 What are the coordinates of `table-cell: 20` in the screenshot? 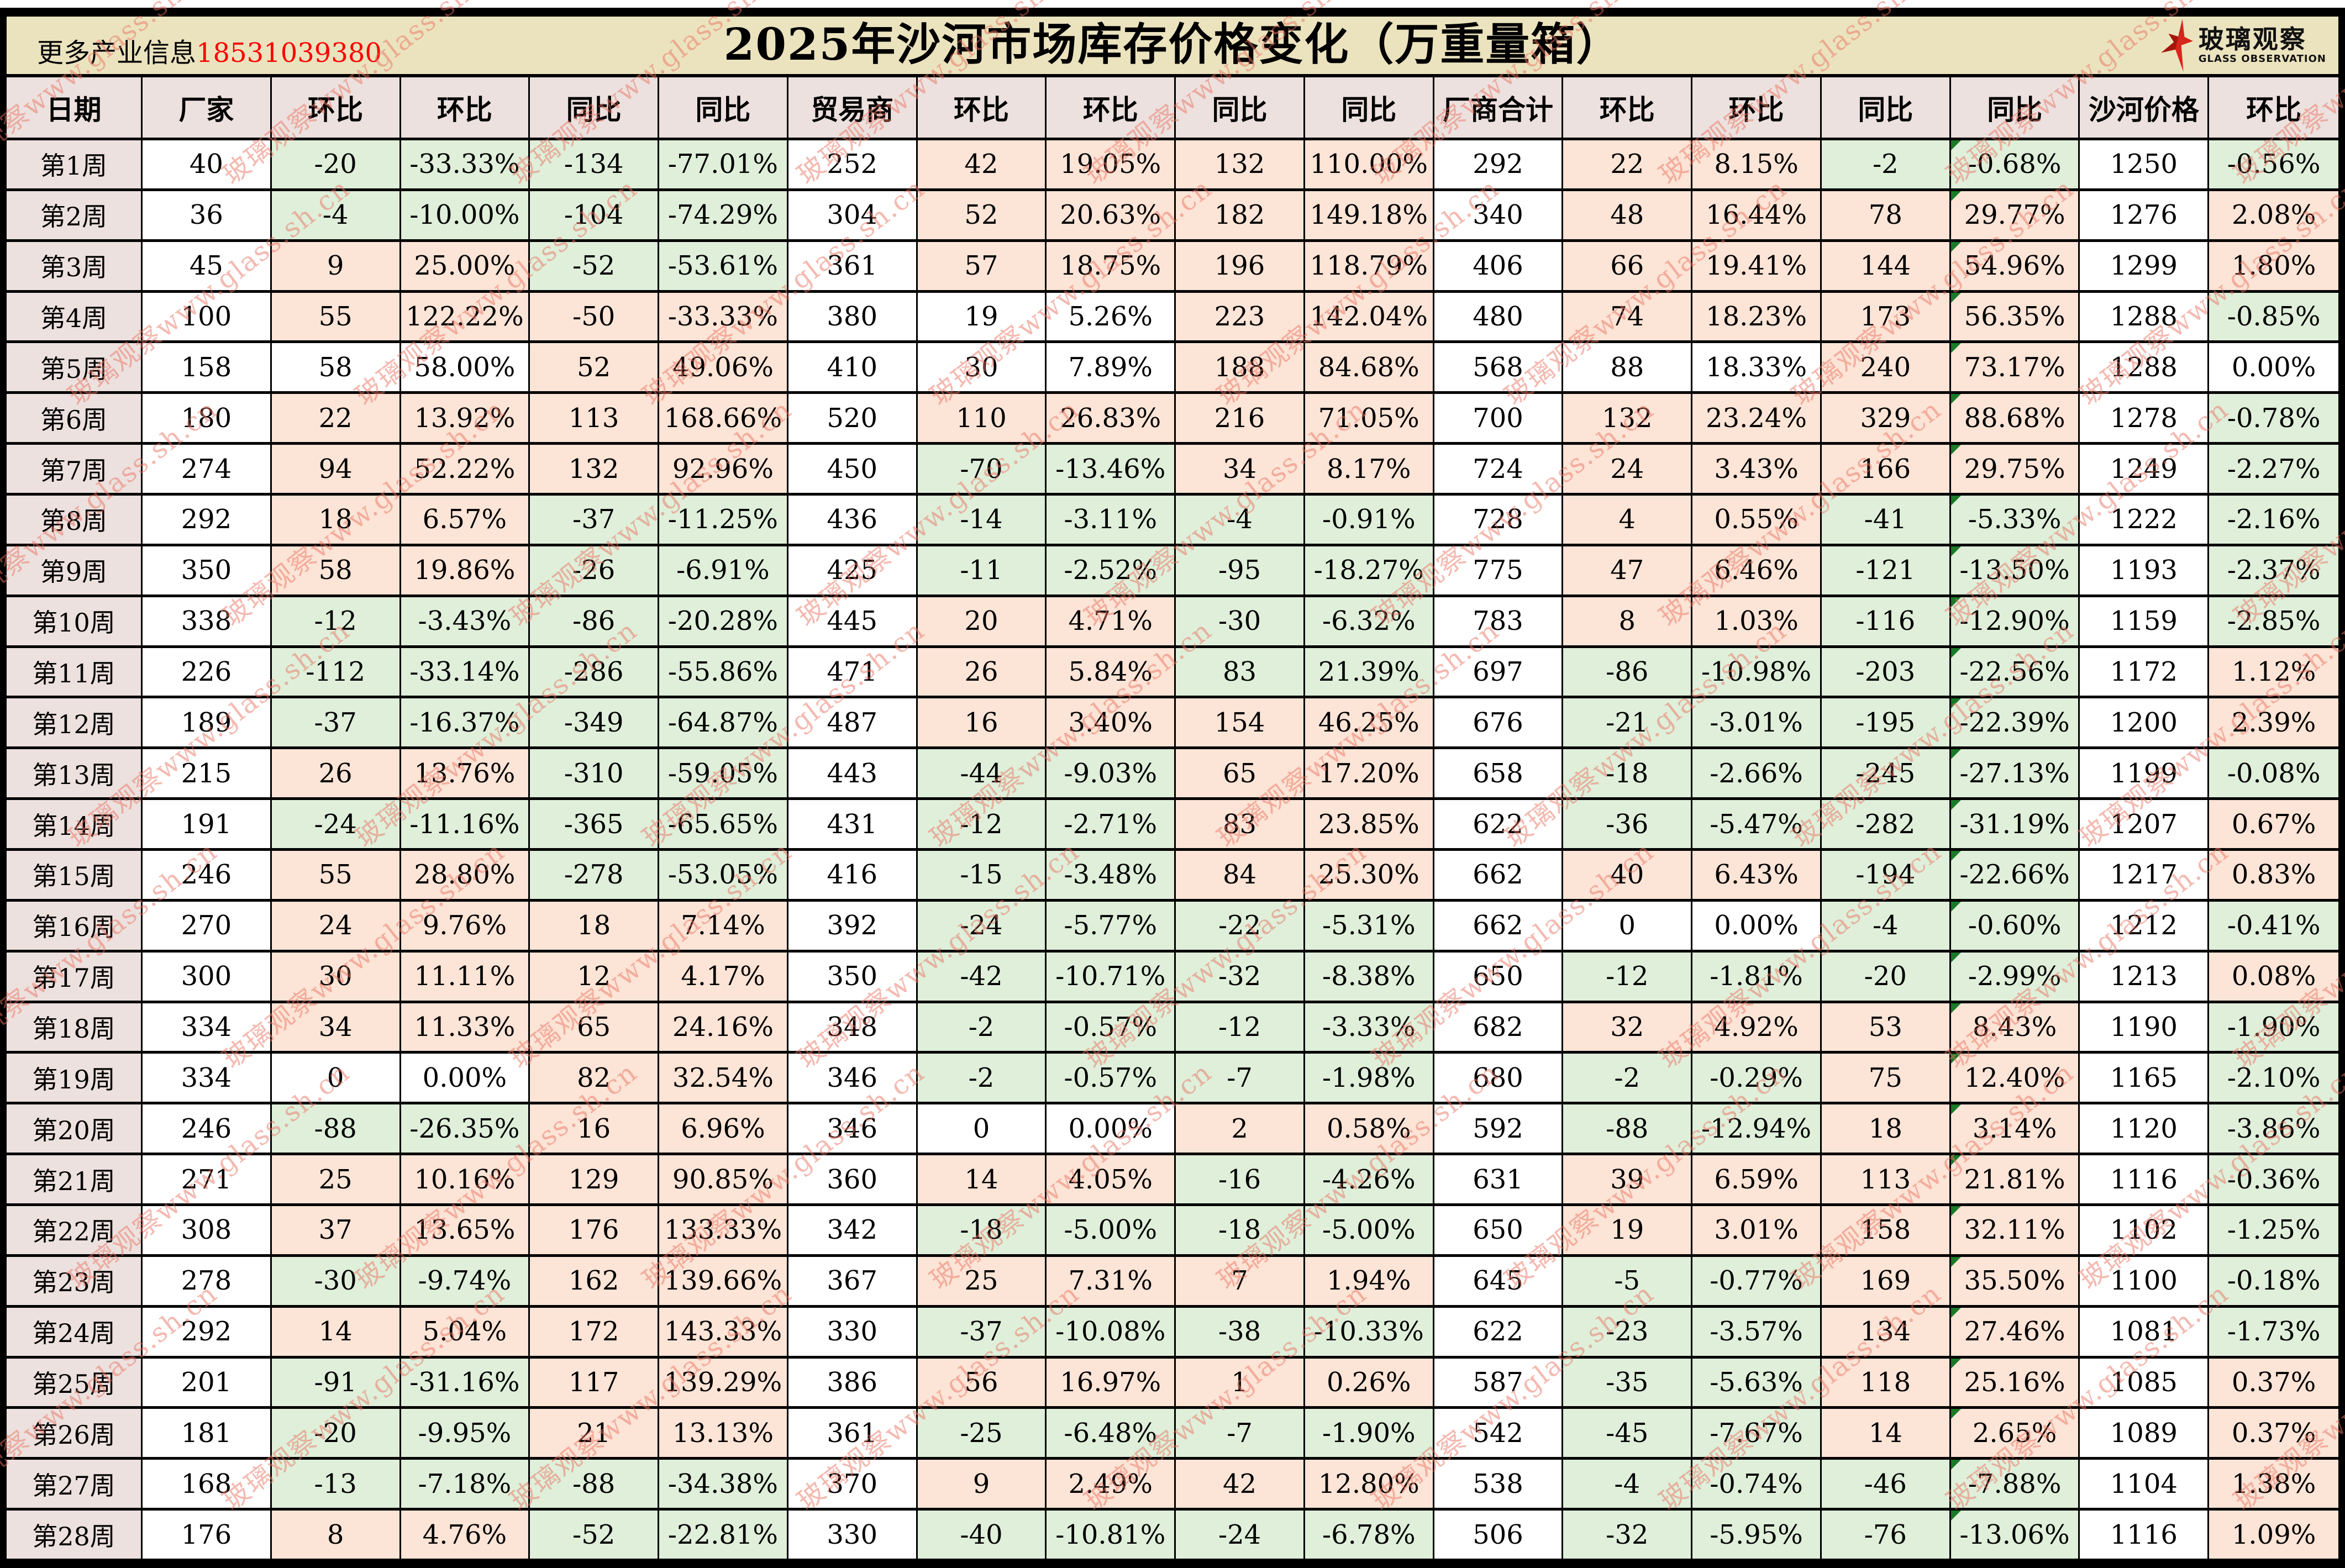 It's located at (982, 622).